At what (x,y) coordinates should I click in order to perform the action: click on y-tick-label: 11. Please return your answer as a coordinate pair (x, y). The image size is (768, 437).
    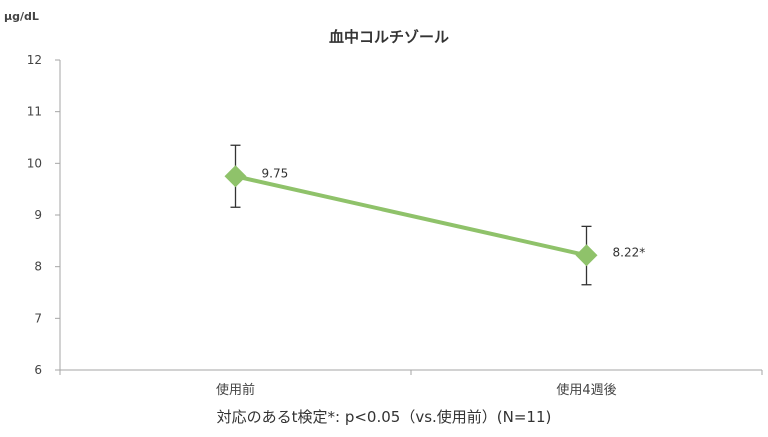
    Looking at the image, I should click on (34, 112).